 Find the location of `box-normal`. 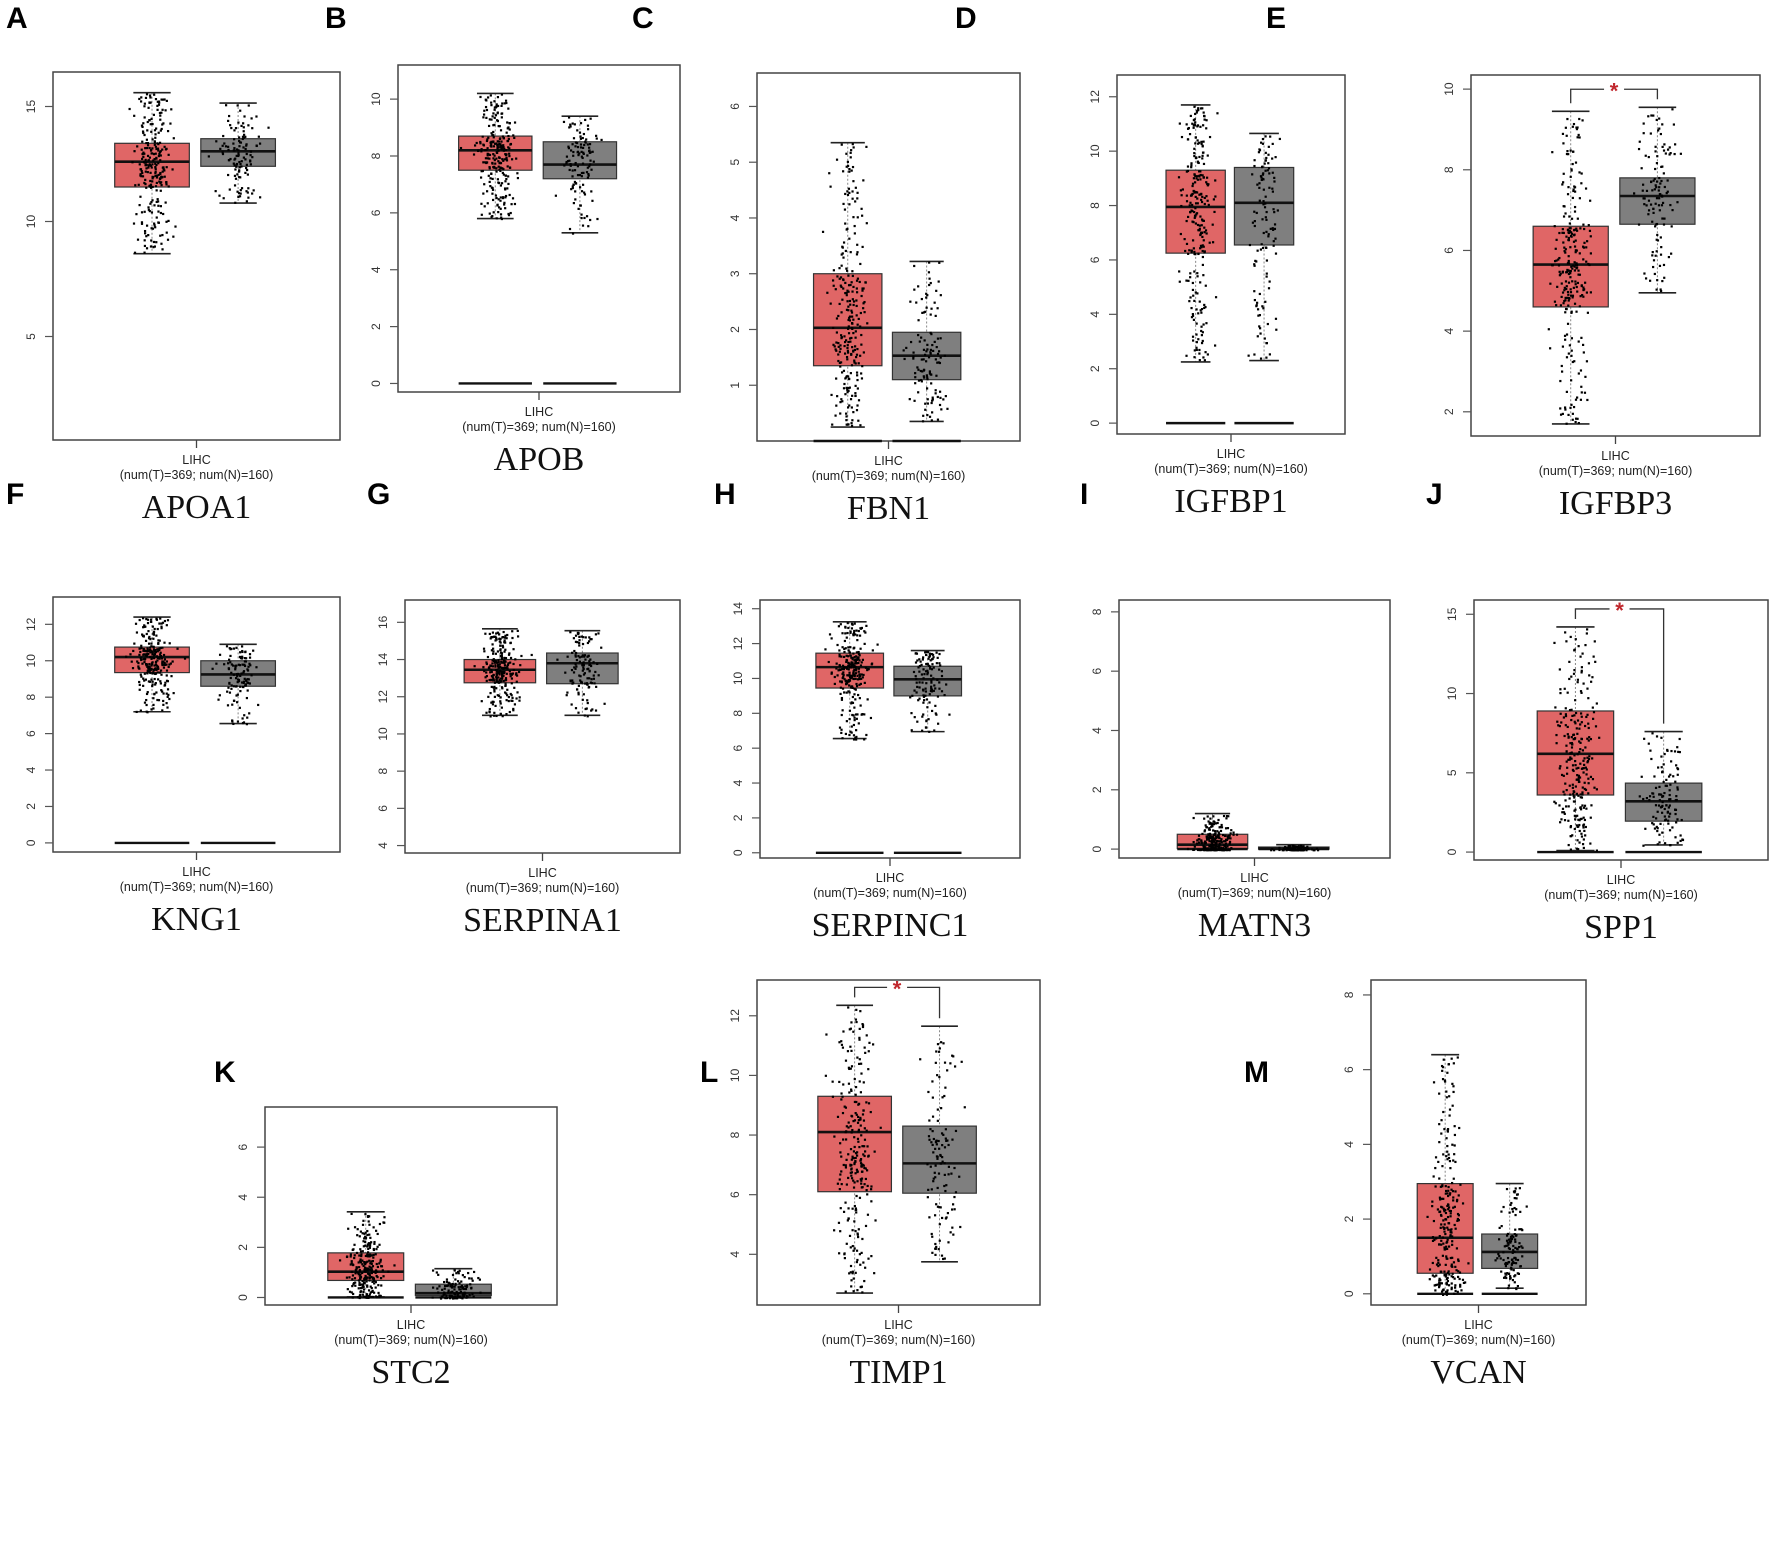

box-normal is located at coordinates (580, 250).